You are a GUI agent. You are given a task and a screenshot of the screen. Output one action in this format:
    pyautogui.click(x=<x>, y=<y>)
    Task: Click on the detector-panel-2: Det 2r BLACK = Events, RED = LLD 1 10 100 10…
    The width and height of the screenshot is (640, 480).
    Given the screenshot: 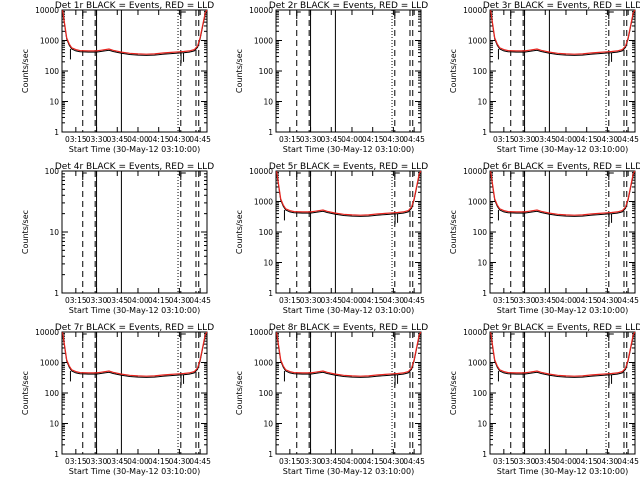 What is the action you would take?
    pyautogui.click(x=331, y=77)
    